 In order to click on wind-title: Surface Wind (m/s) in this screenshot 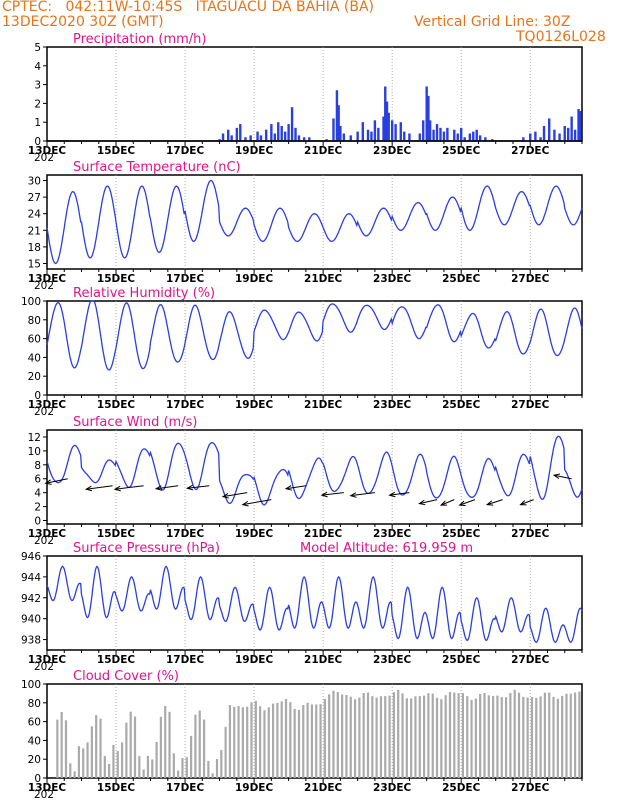, I will do `click(135, 422)`.